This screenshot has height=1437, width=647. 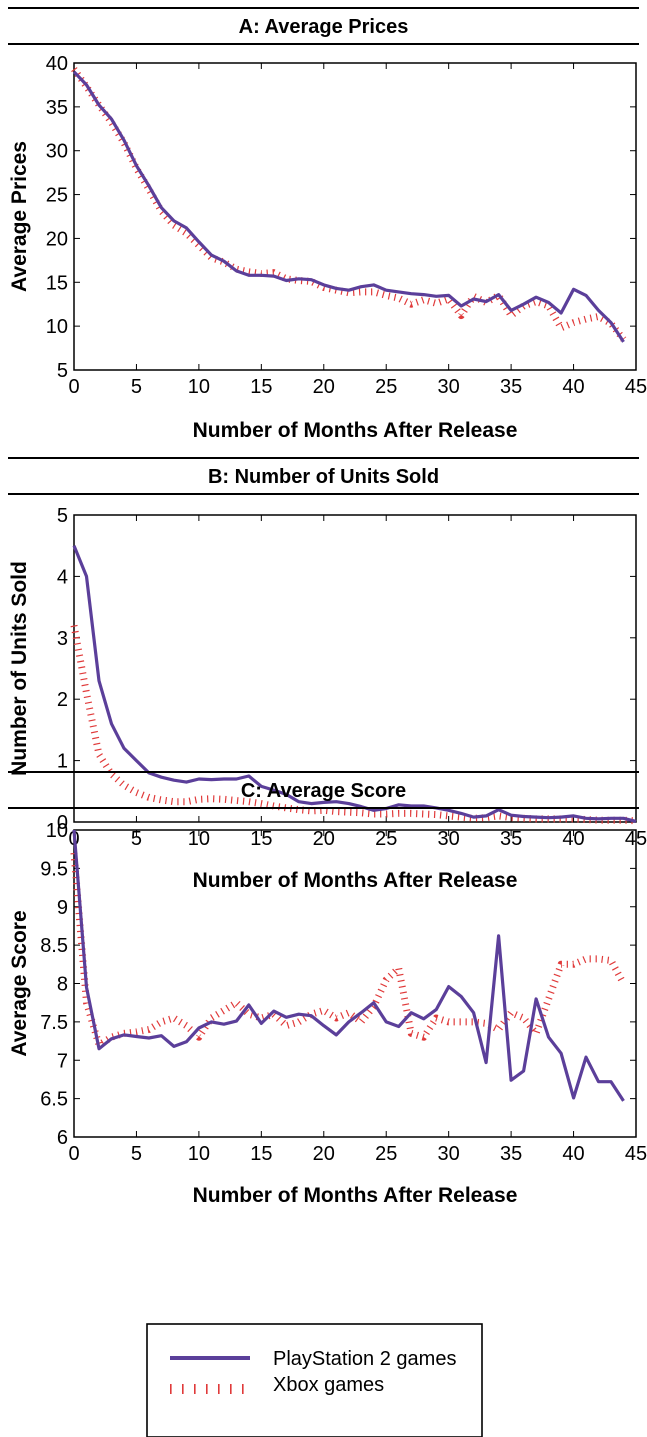 I want to click on legend-label-xbox: Xbox games, so click(x=328, y=1385).